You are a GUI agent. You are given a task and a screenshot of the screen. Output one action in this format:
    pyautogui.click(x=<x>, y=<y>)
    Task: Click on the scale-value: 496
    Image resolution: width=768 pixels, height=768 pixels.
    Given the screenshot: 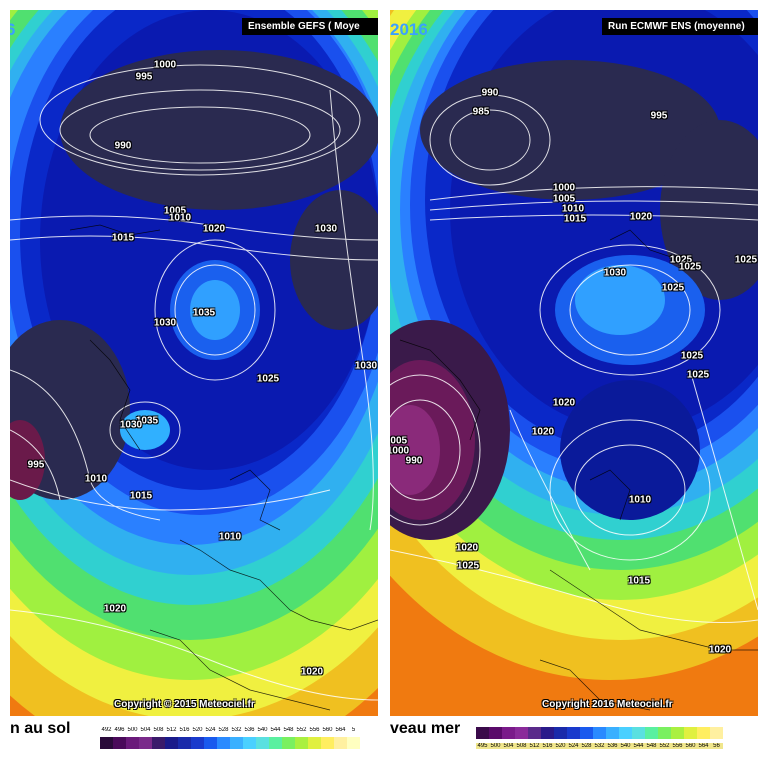 What is the action you would take?
    pyautogui.click(x=119, y=730)
    